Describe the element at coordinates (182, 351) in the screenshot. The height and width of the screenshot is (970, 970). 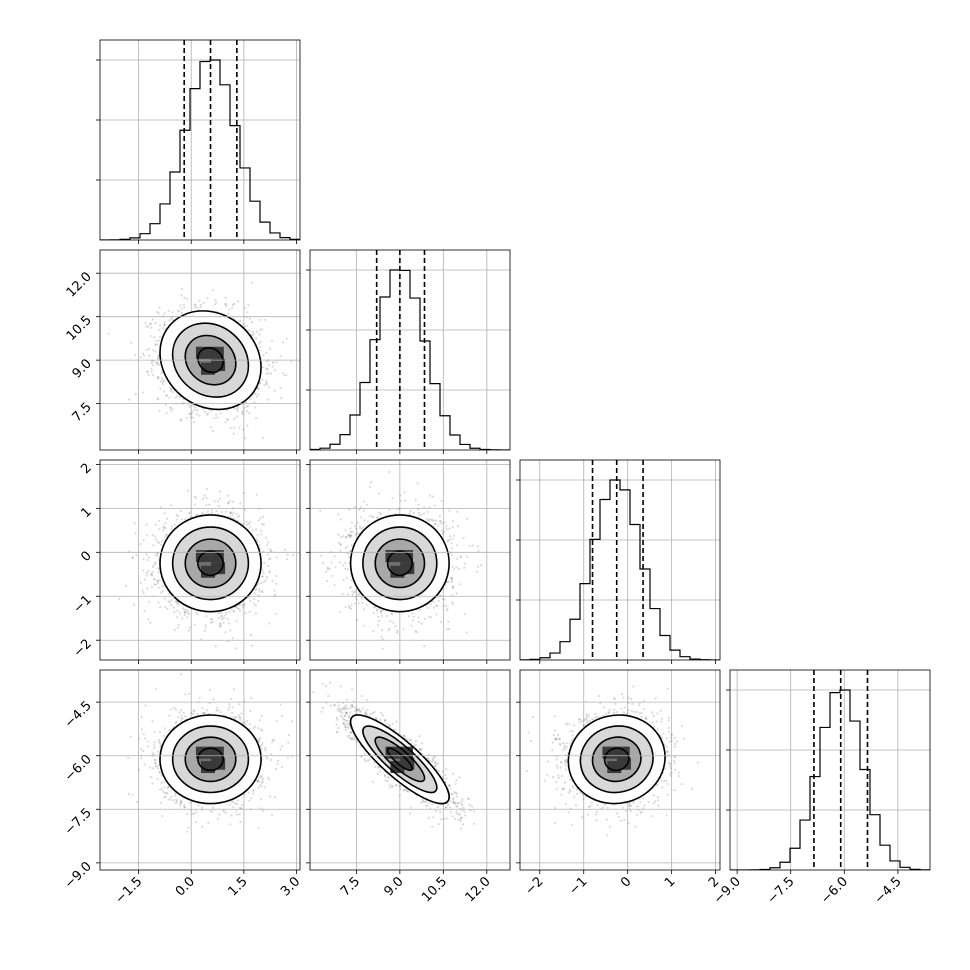
I see `panel-1-0: 7.59.010.512.0` at that location.